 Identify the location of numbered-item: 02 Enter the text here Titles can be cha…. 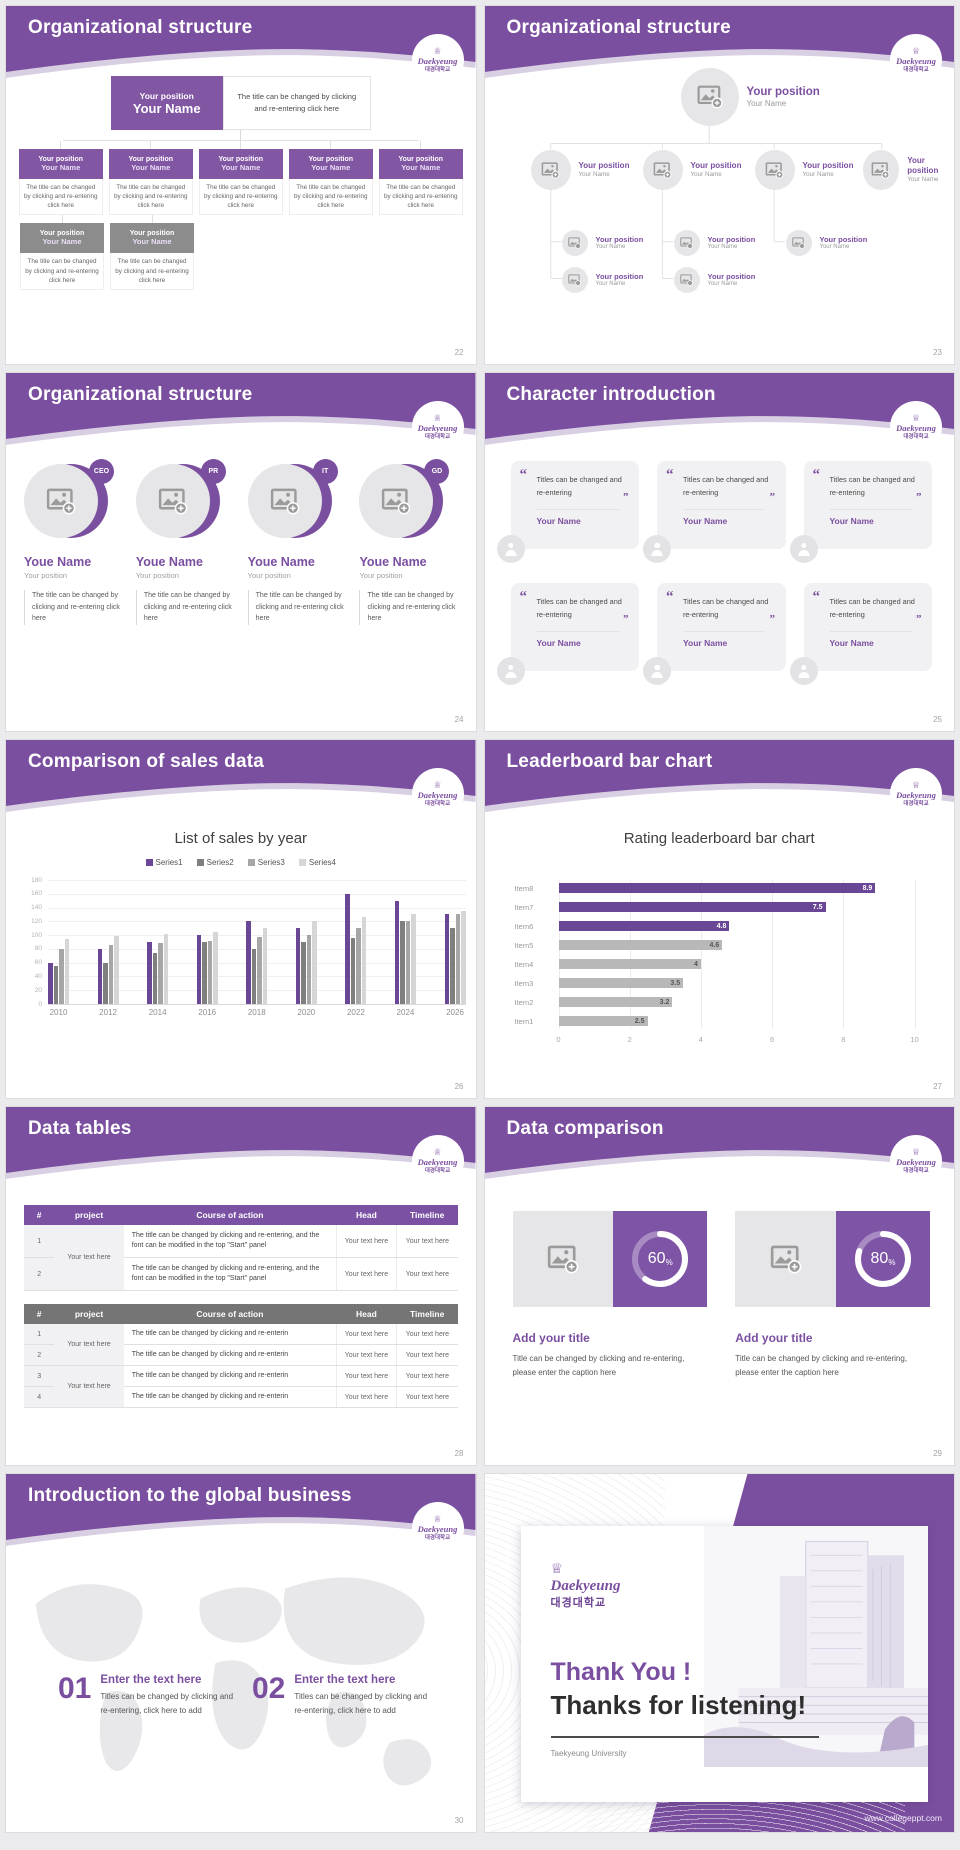
(344, 1696).